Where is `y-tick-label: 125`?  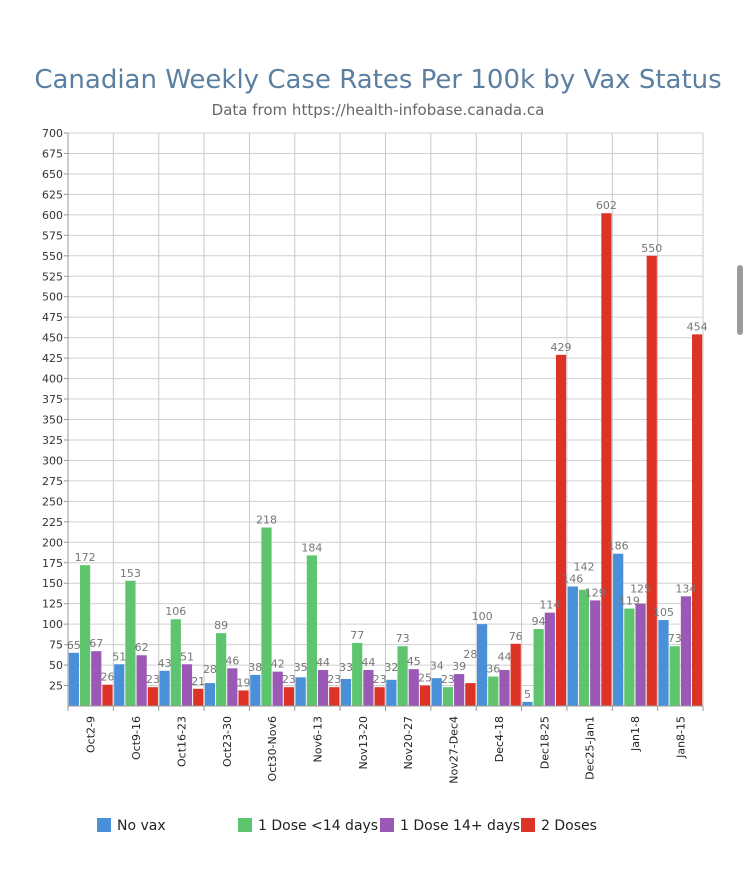
y-tick-label: 125 is located at coordinates (52, 604).